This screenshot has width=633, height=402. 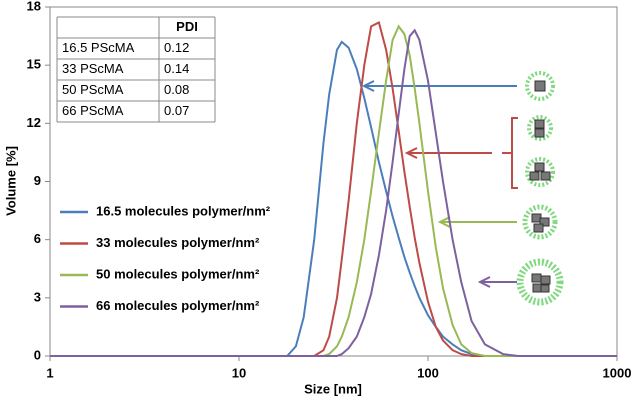 What do you see at coordinates (178, 305) in the screenshot?
I see `legend-label: 66 molecules polymer/nm²` at bounding box center [178, 305].